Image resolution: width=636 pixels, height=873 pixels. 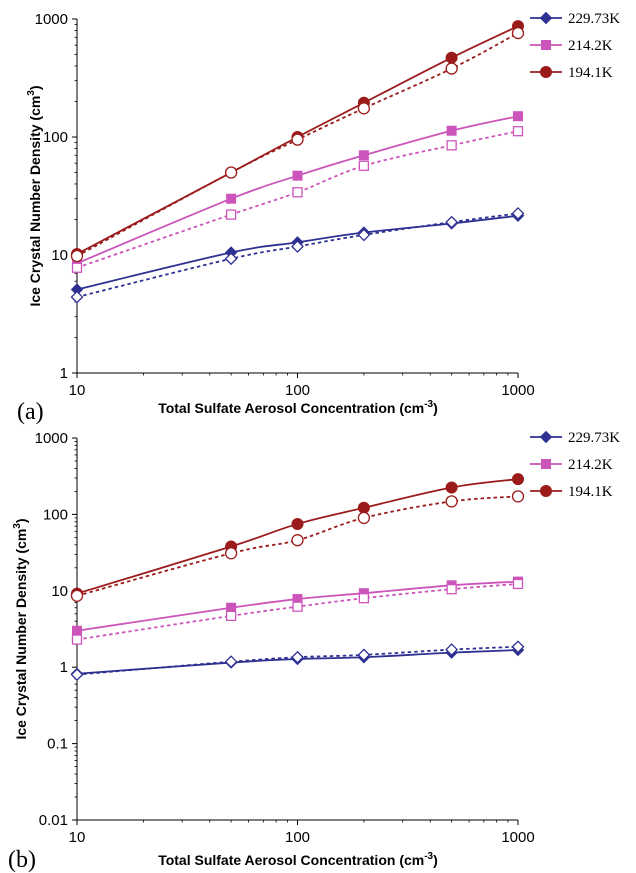 I want to click on panel-label: (b), so click(x=22, y=860).